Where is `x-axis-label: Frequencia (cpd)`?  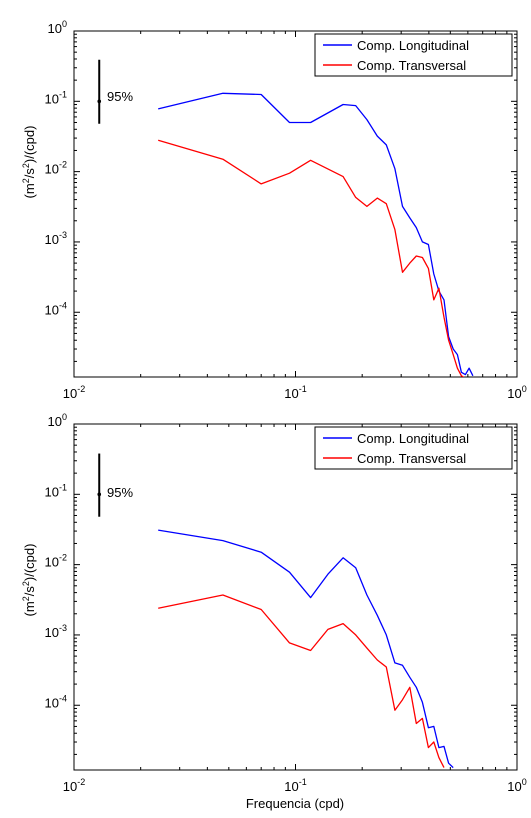 x-axis-label: Frequencia (cpd) is located at coordinates (295, 803).